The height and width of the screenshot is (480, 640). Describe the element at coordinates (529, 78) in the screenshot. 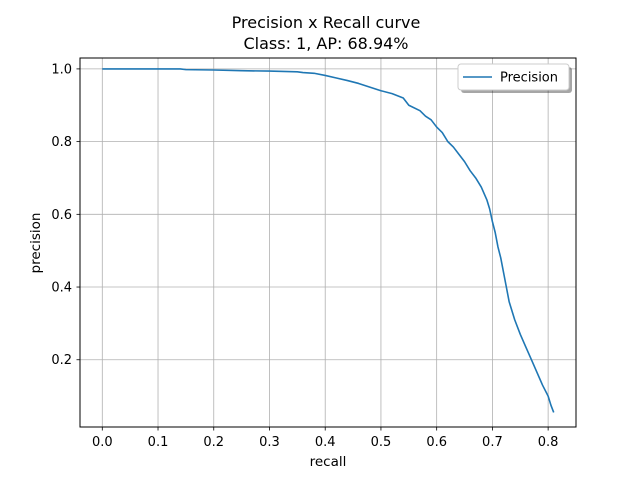

I see `legend-label: Precision` at that location.